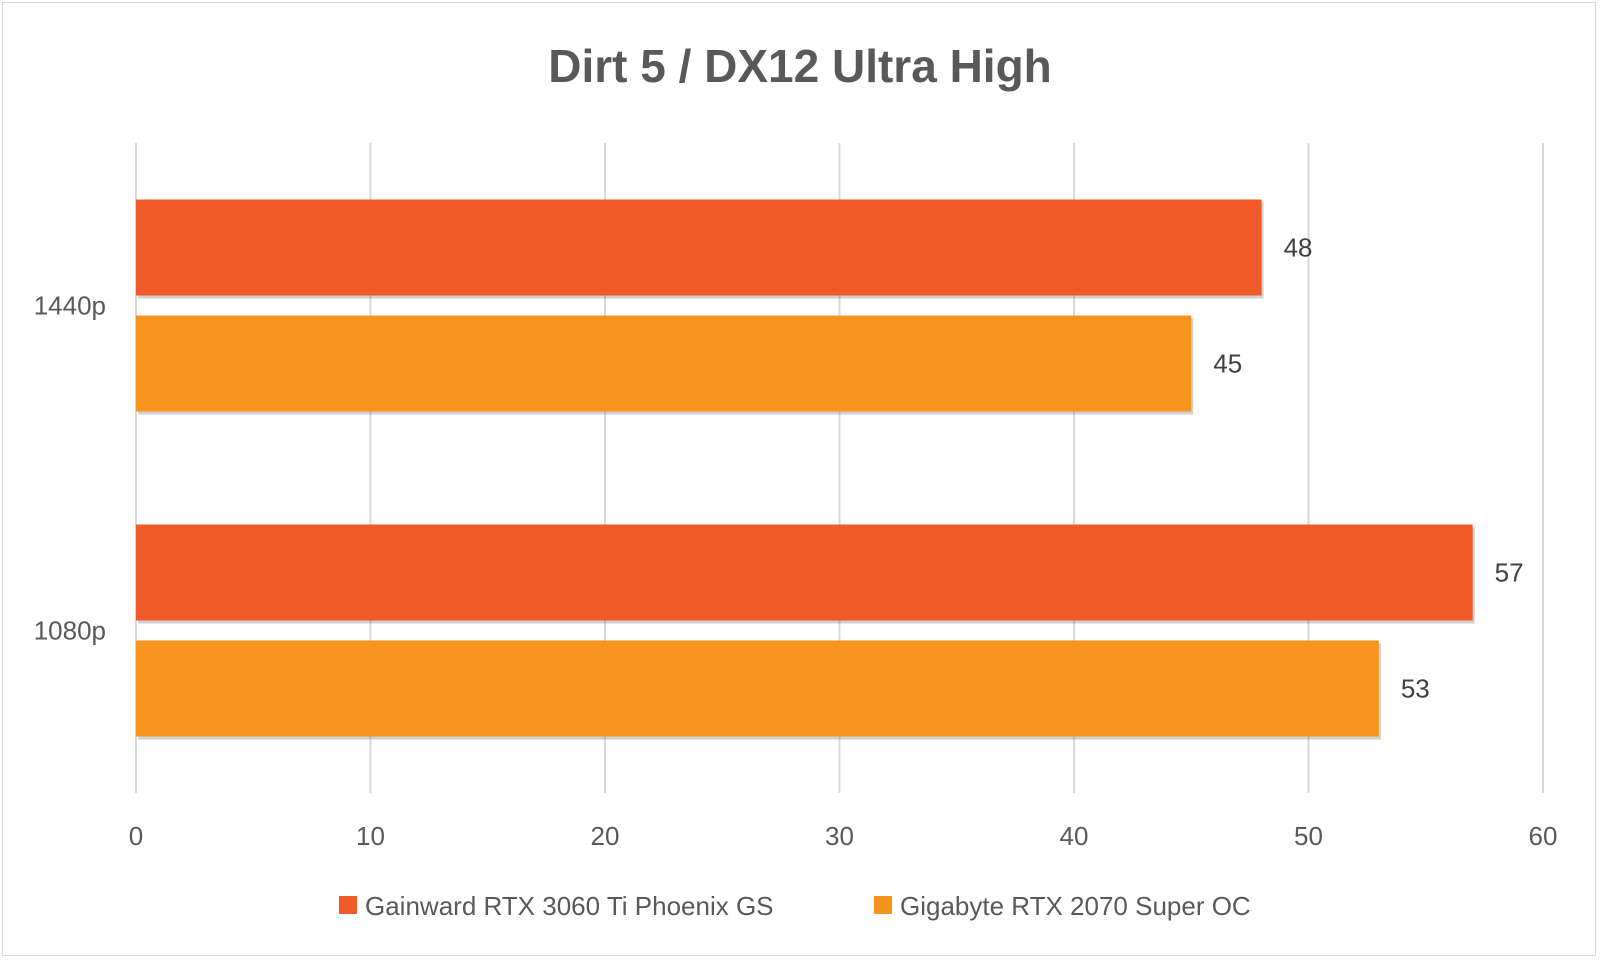 The width and height of the screenshot is (1600, 960). I want to click on x-tick-label: 50, so click(1308, 836).